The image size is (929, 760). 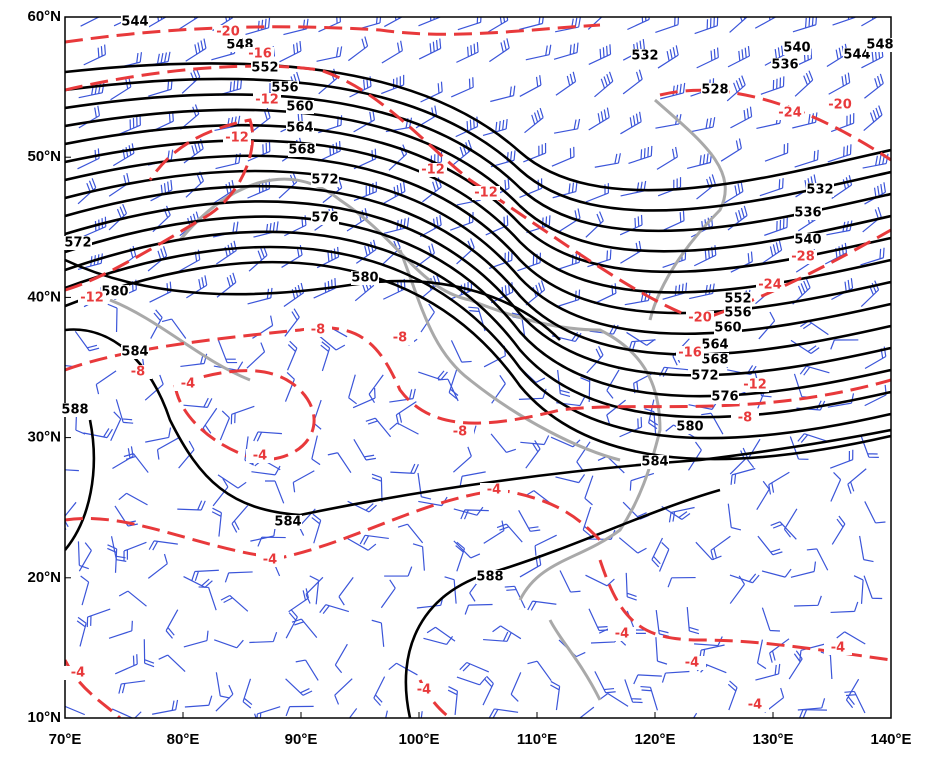 I want to click on height-label: 536, so click(x=807, y=213).